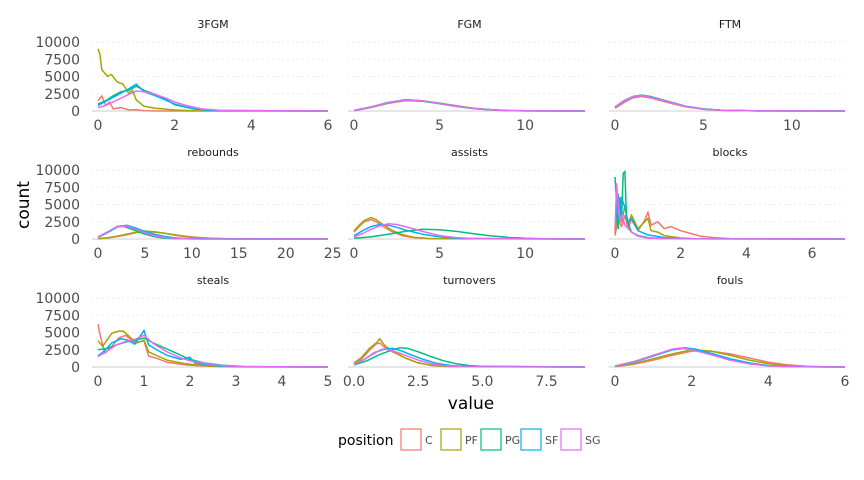 Image resolution: width=864 pixels, height=480 pixels. I want to click on facet-title: fouls, so click(730, 280).